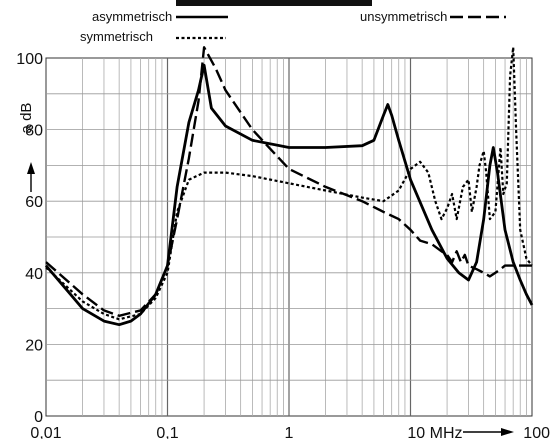 Image resolution: width=555 pixels, height=439 pixels. Describe the element at coordinates (434, 432) in the screenshot. I see `x-tick-label: 10 MHz` at that location.